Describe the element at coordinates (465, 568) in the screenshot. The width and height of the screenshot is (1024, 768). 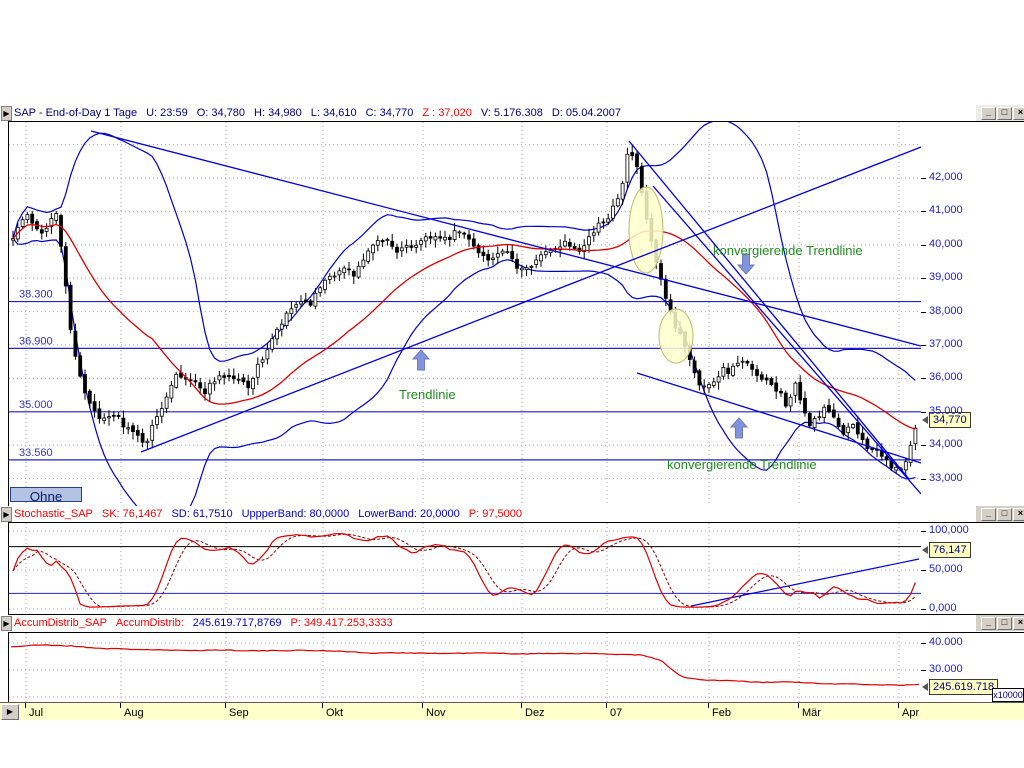
I see `stochastic-plot` at that location.